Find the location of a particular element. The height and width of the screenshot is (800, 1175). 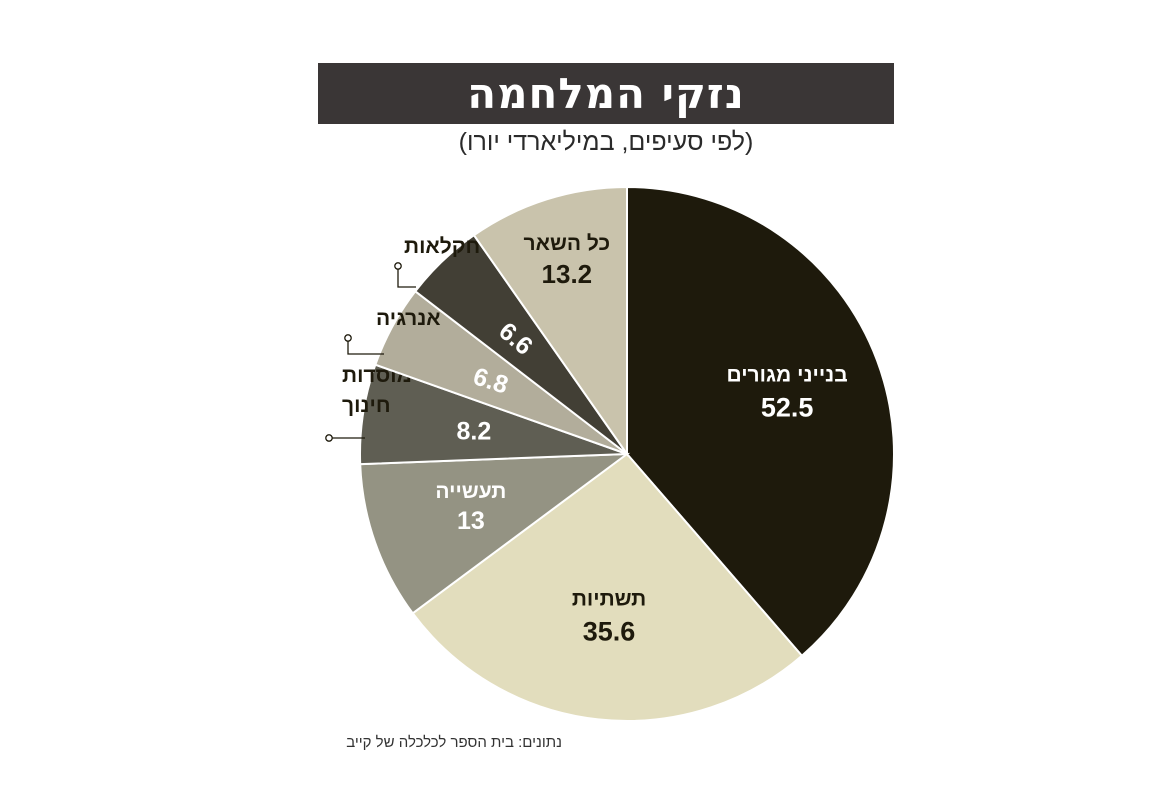

title-bar: נזקי המלחמה is located at coordinates (606, 93).